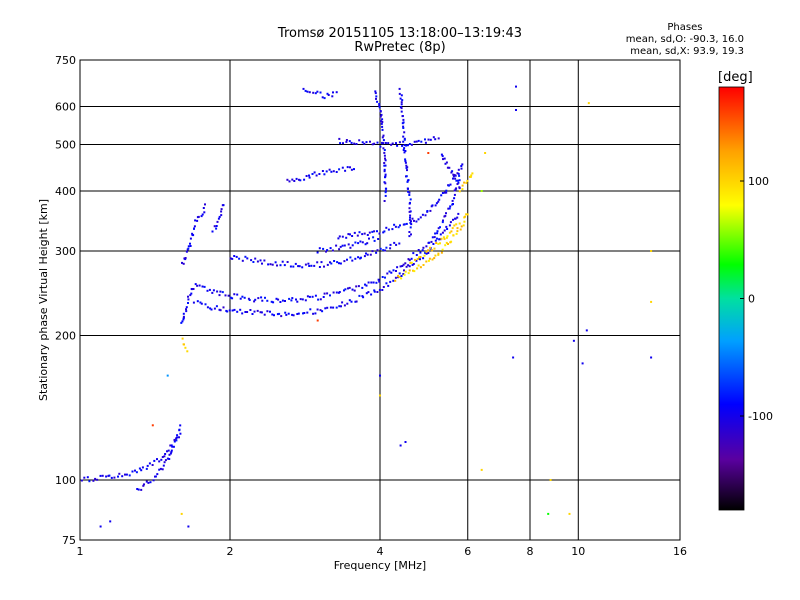 Image resolution: width=800 pixels, height=600 pixels. What do you see at coordinates (751, 299) in the screenshot?
I see `colorbar-tick-label: 0` at bounding box center [751, 299].